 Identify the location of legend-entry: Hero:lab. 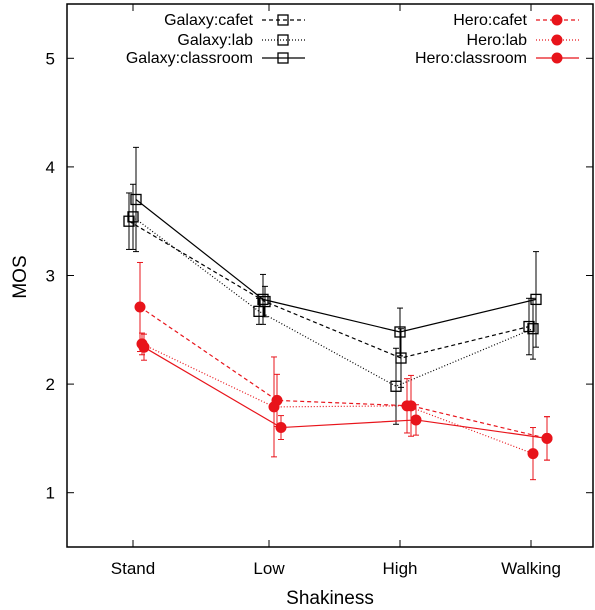
(523, 40).